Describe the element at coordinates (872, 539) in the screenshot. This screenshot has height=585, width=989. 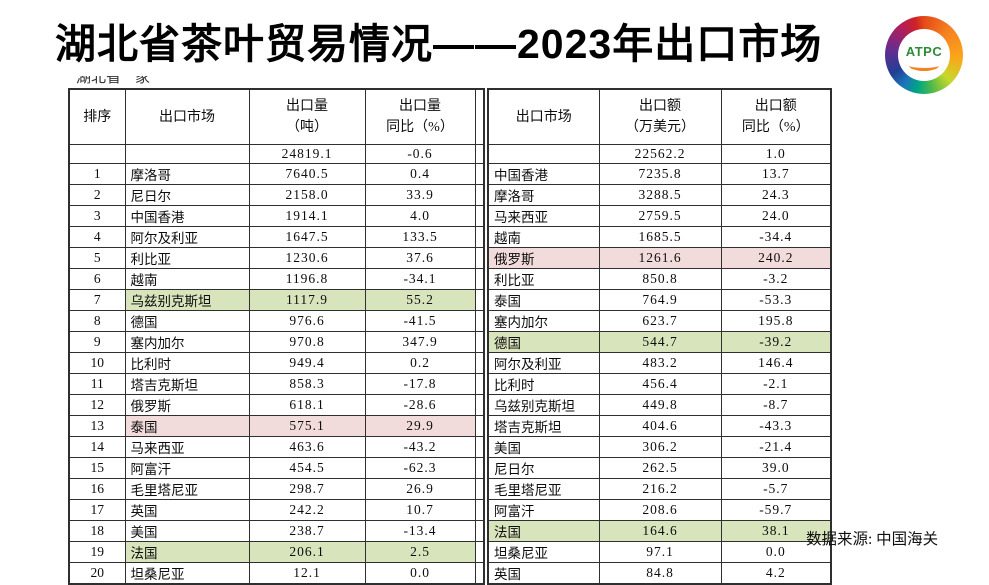
I see `data-source-note: 数据来源: 中国海关` at that location.